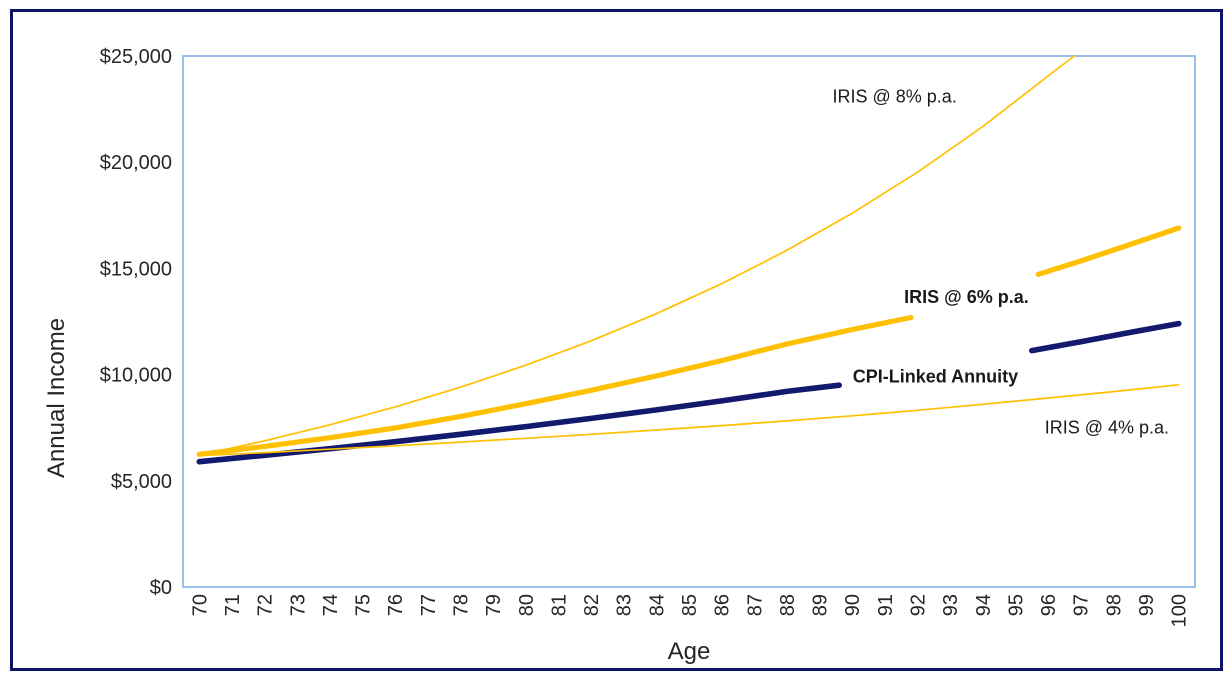  I want to click on x-tick-label: 87, so click(755, 605).